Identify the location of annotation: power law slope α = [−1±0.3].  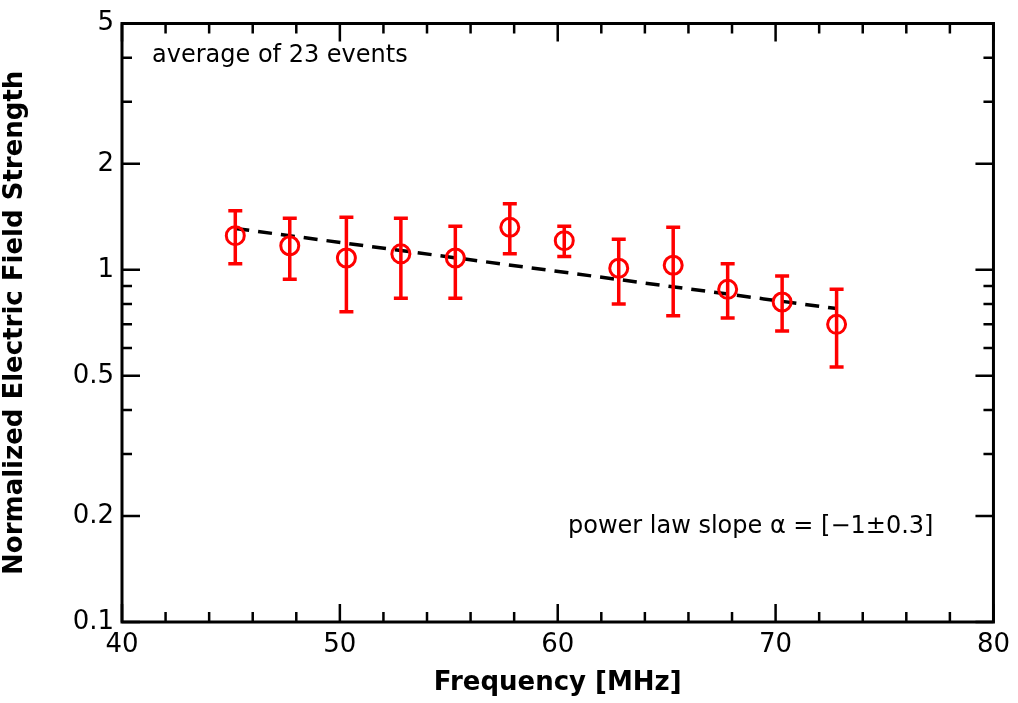
(750, 525).